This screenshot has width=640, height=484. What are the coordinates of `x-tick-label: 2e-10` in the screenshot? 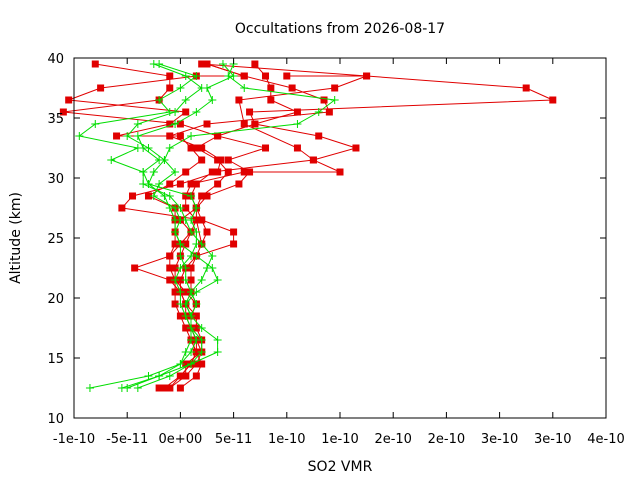 It's located at (393, 439).